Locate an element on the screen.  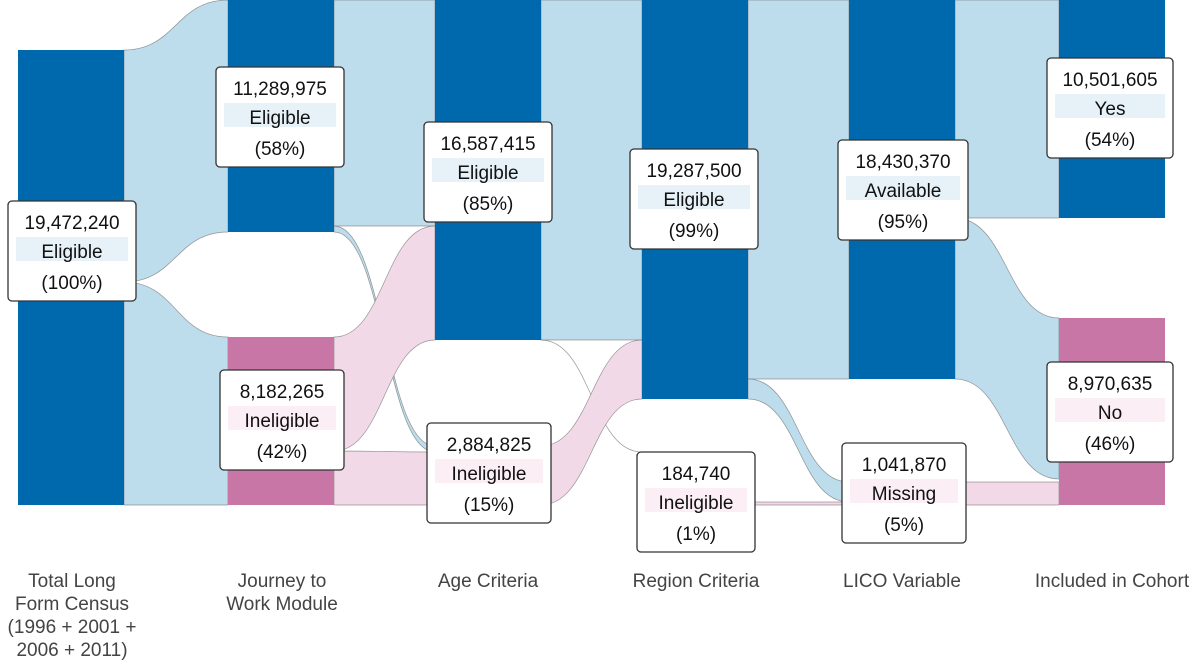
flow-re-to-lico-missing is located at coordinates (798, 440).